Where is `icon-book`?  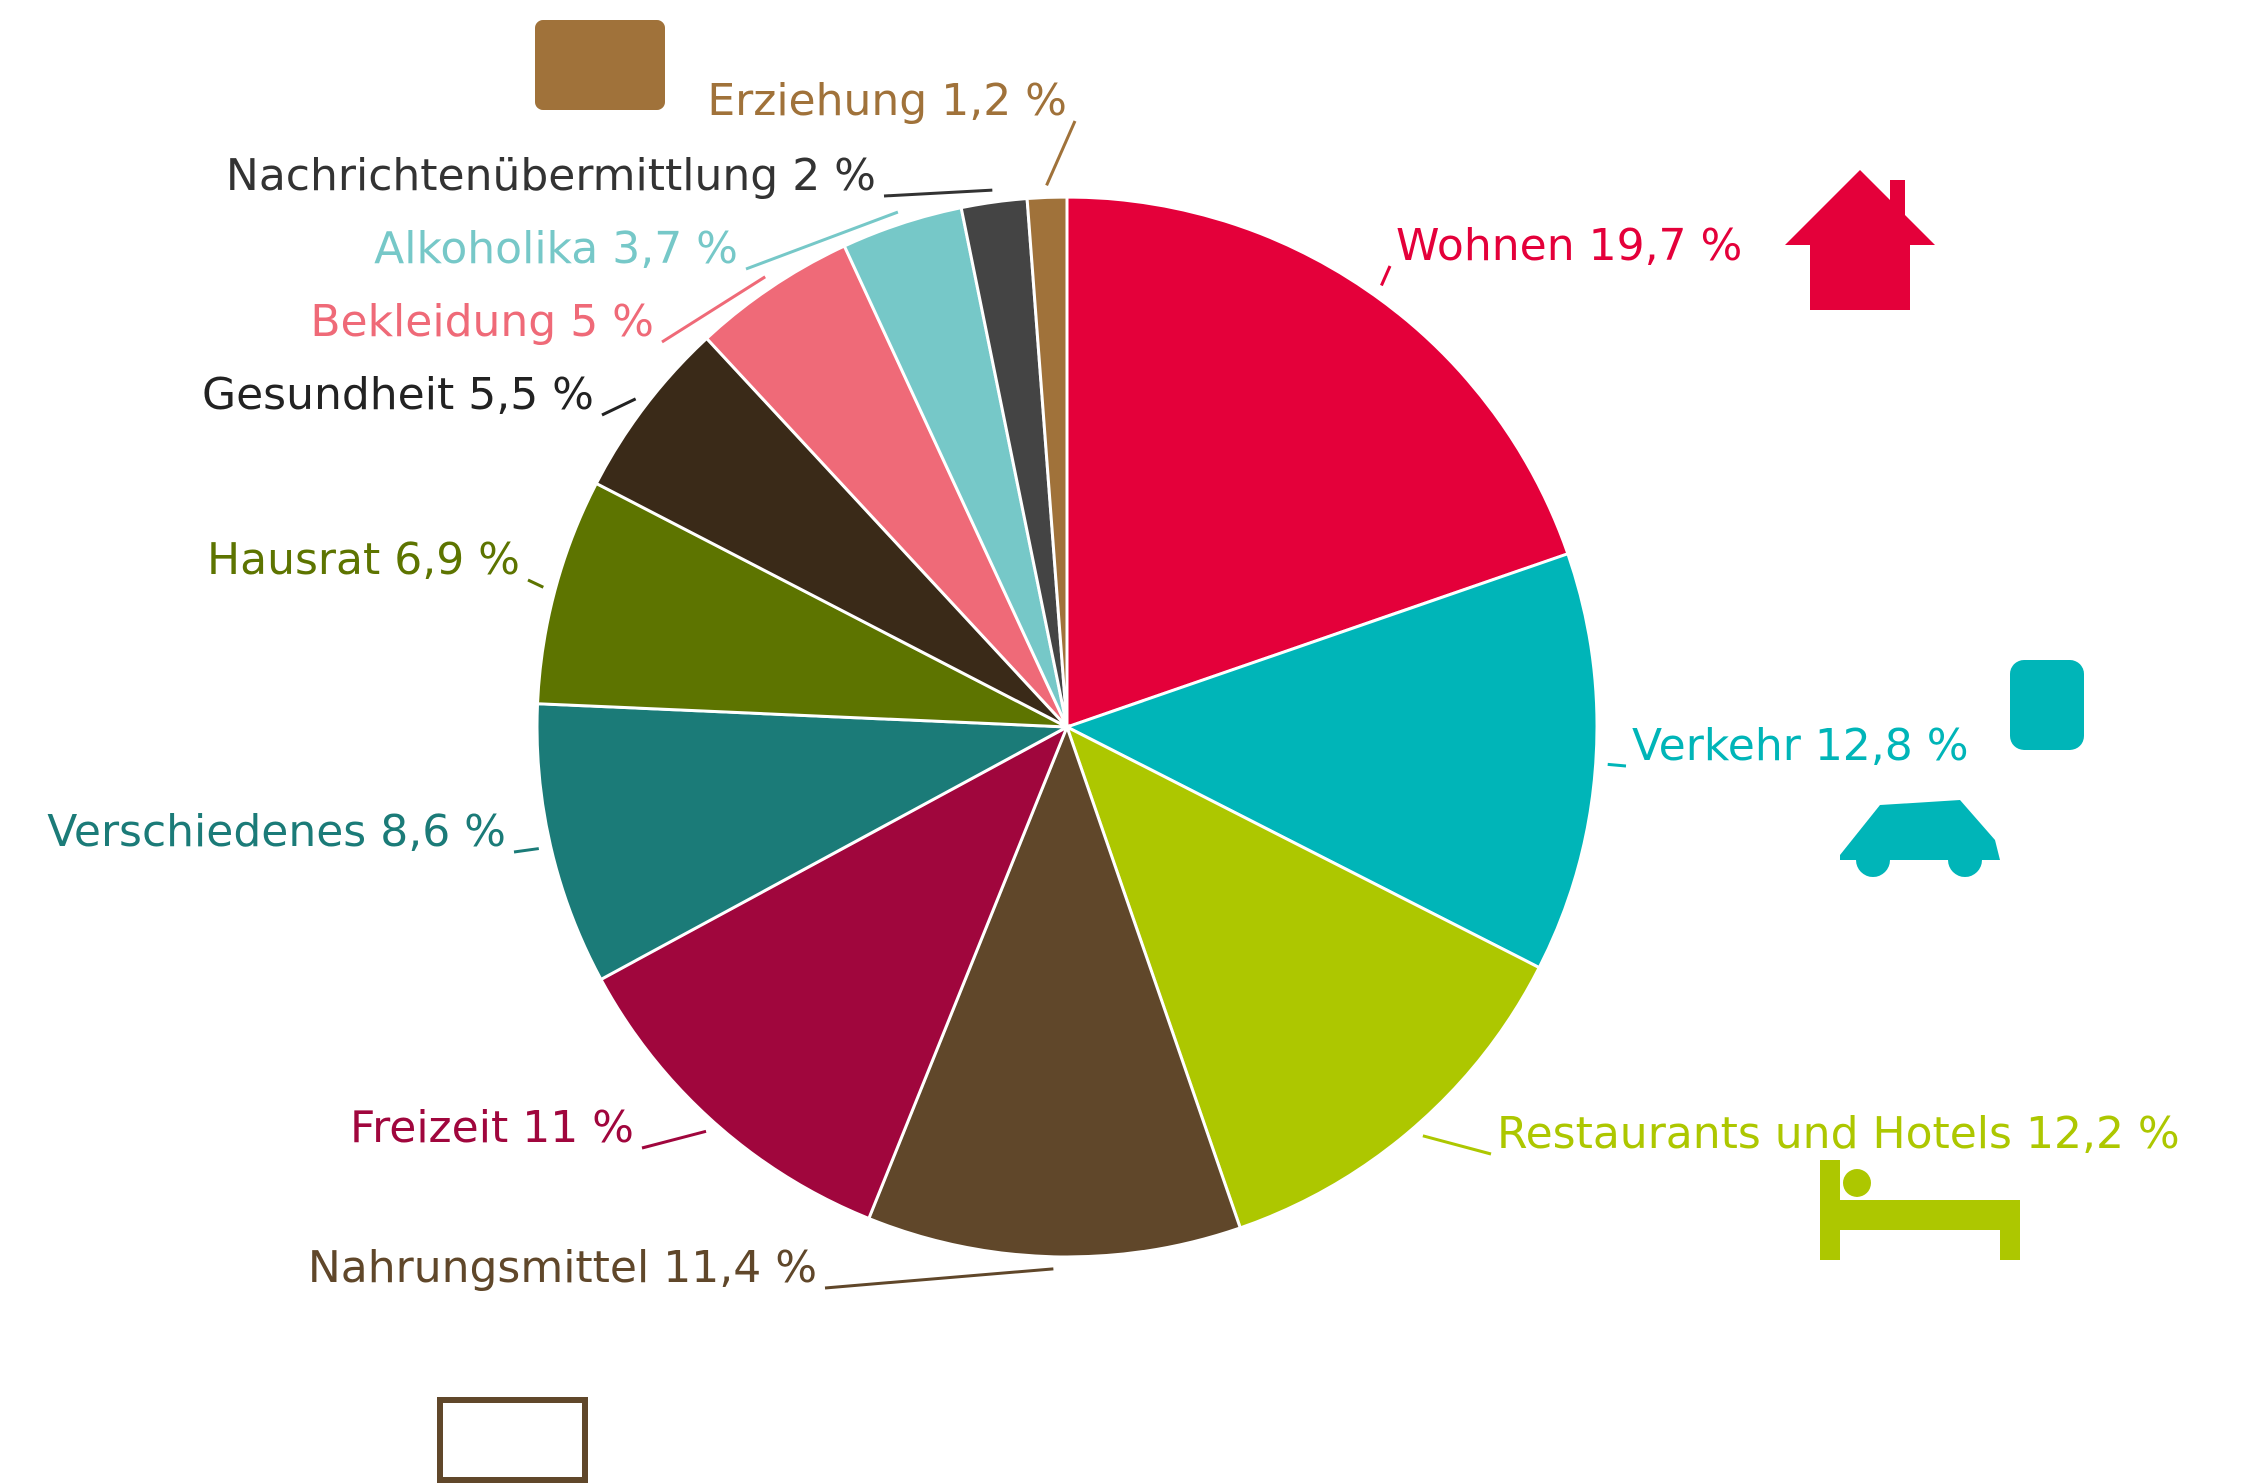 icon-book is located at coordinates (600, 65).